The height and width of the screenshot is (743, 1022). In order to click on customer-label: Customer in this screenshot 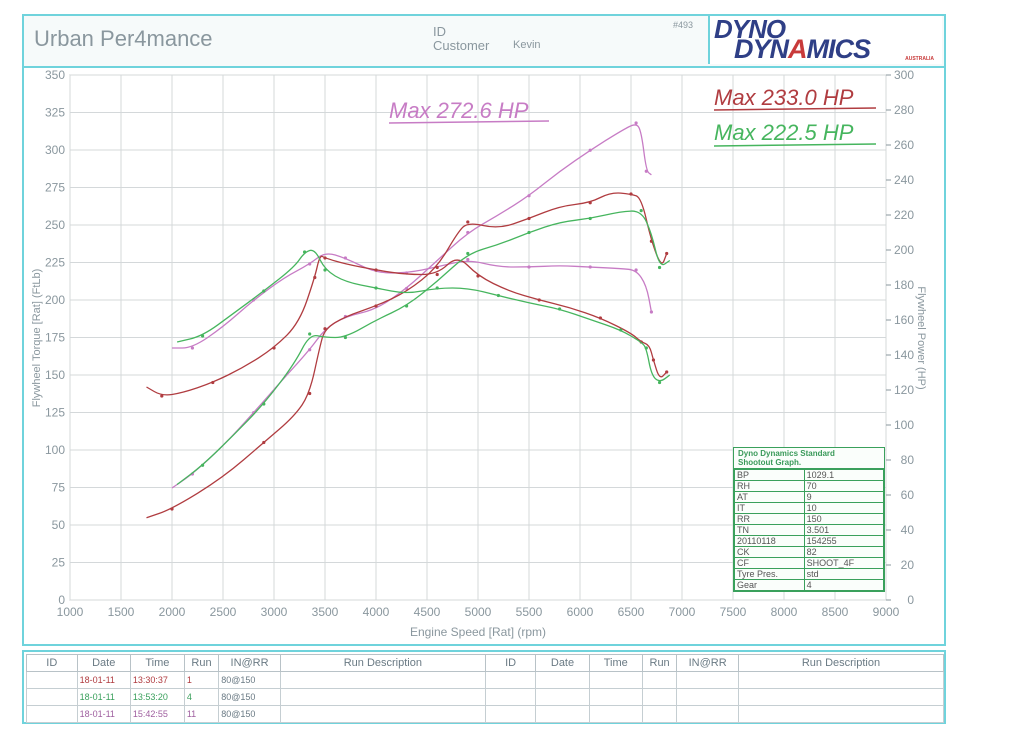, I will do `click(461, 45)`.